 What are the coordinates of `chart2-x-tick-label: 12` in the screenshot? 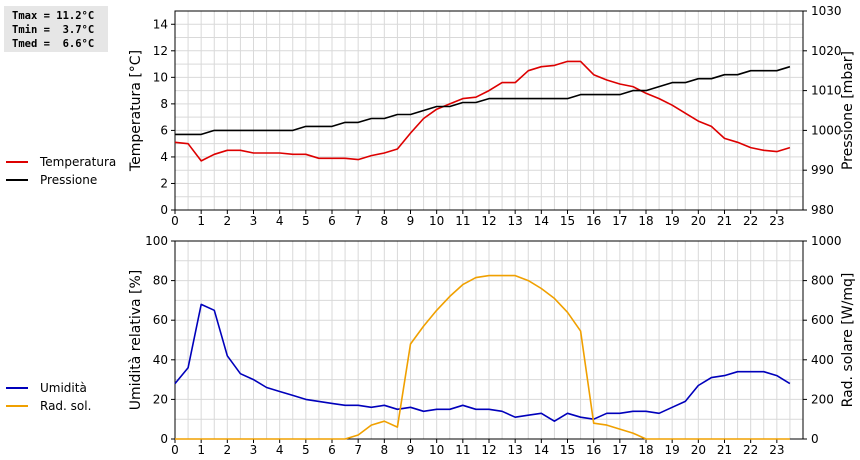 It's located at (488, 450).